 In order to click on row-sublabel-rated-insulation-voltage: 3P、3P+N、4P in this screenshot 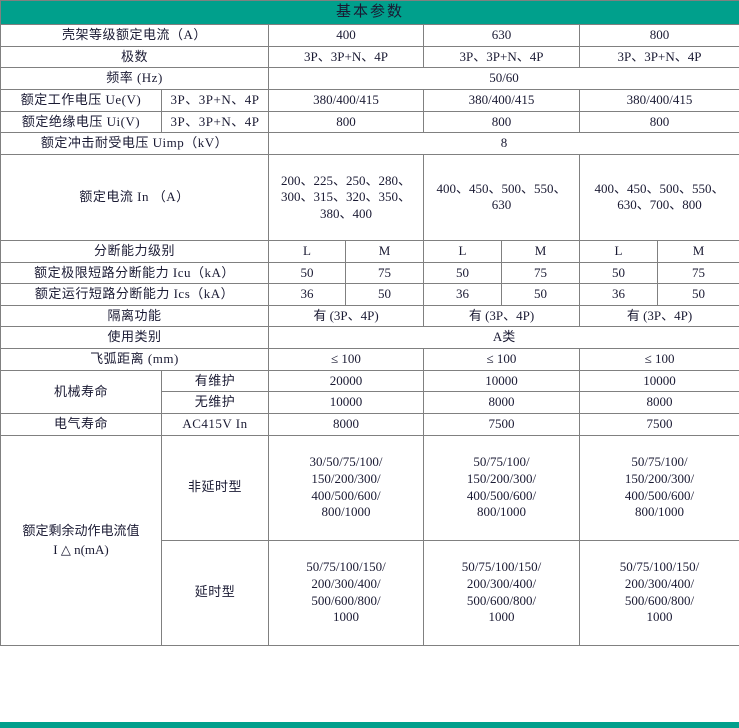, I will do `click(215, 122)`.